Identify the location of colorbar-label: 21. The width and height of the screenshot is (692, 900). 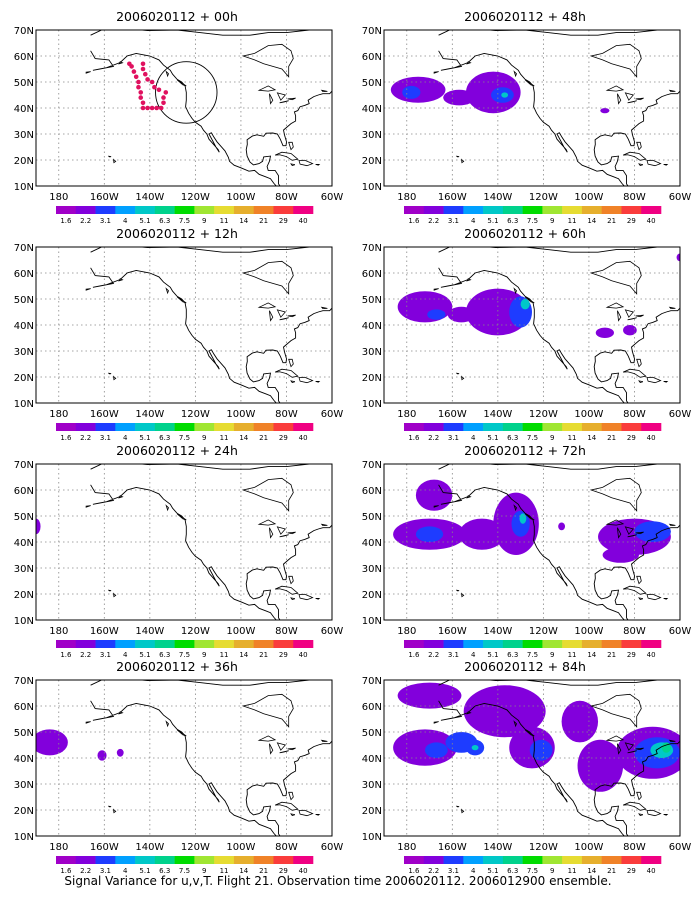
(263, 655).